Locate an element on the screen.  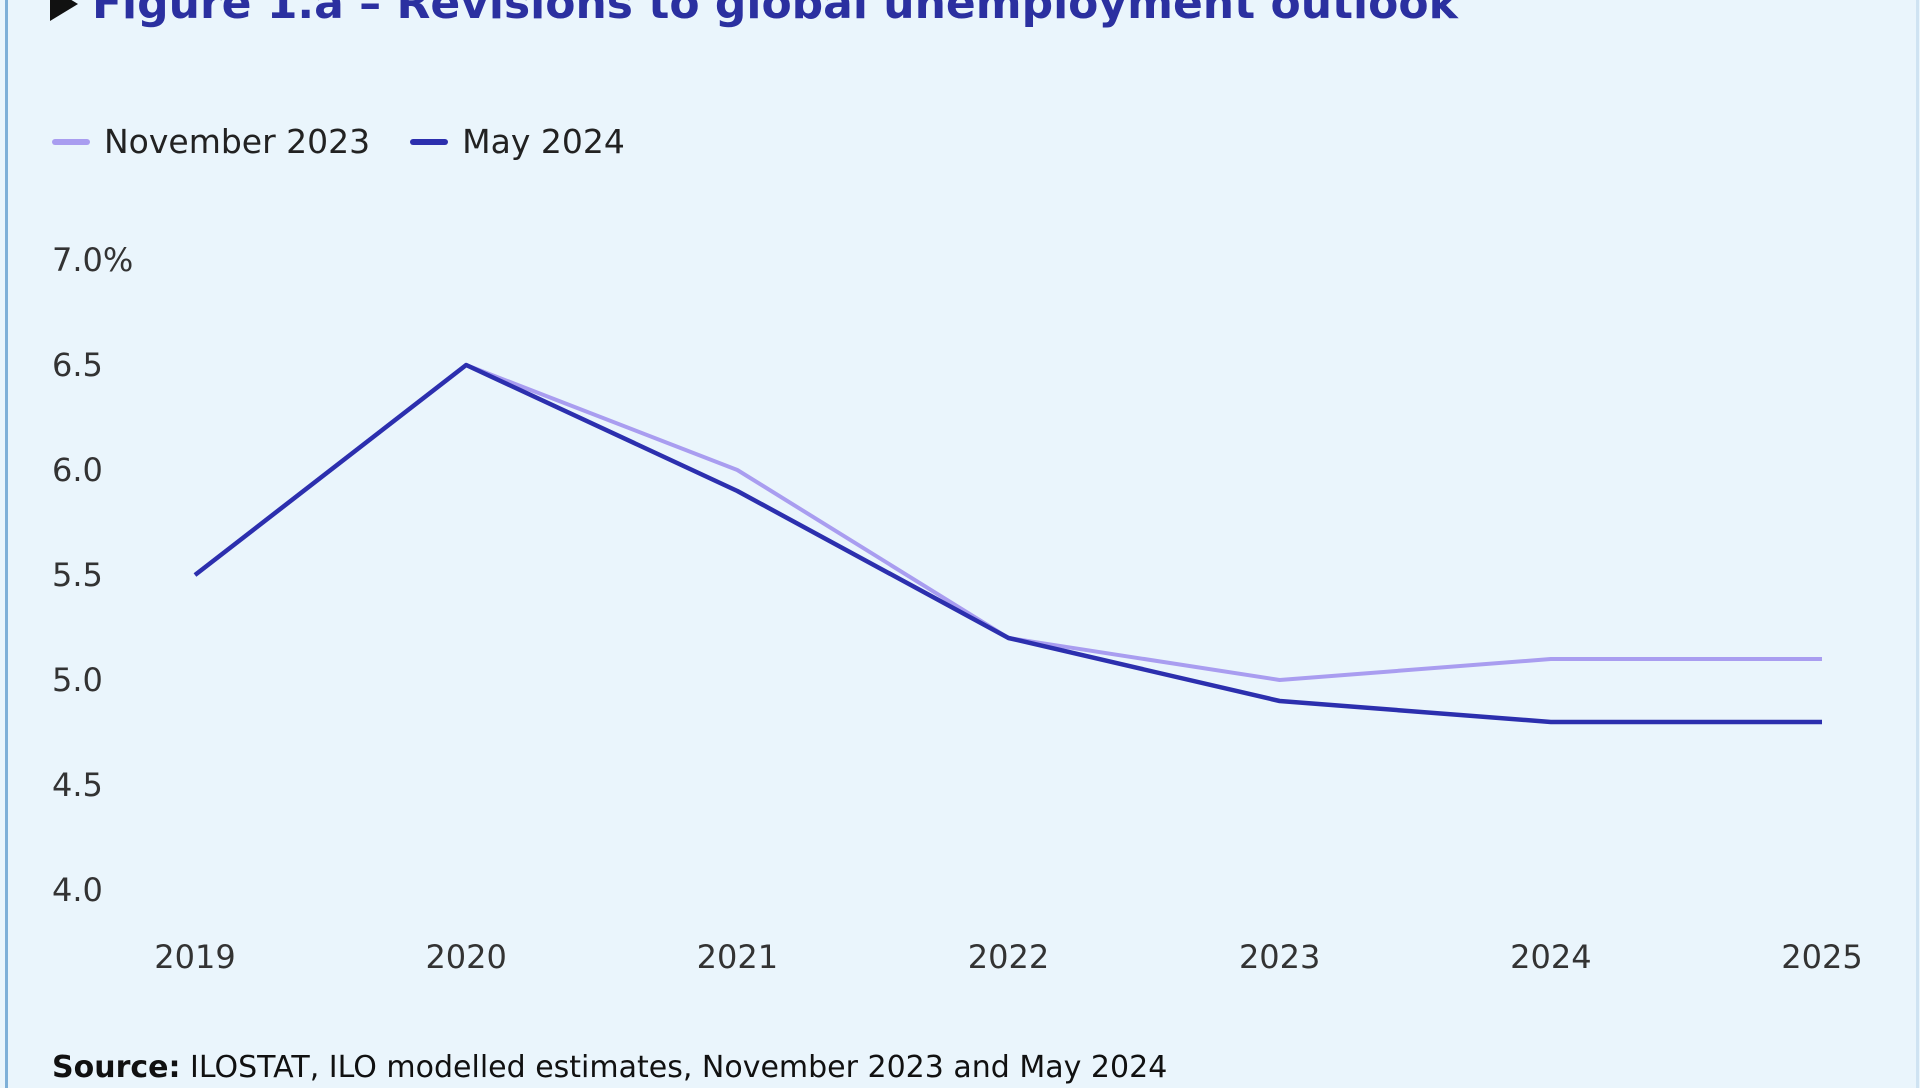
y-tick-label: 4.0 is located at coordinates (77, 890).